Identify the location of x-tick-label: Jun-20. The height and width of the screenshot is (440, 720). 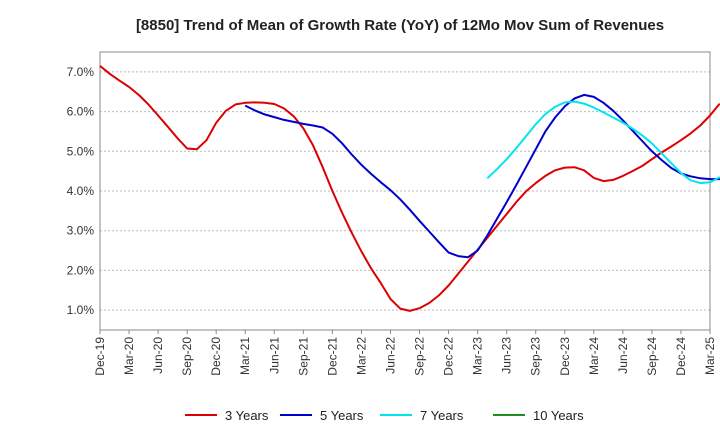
(158, 355).